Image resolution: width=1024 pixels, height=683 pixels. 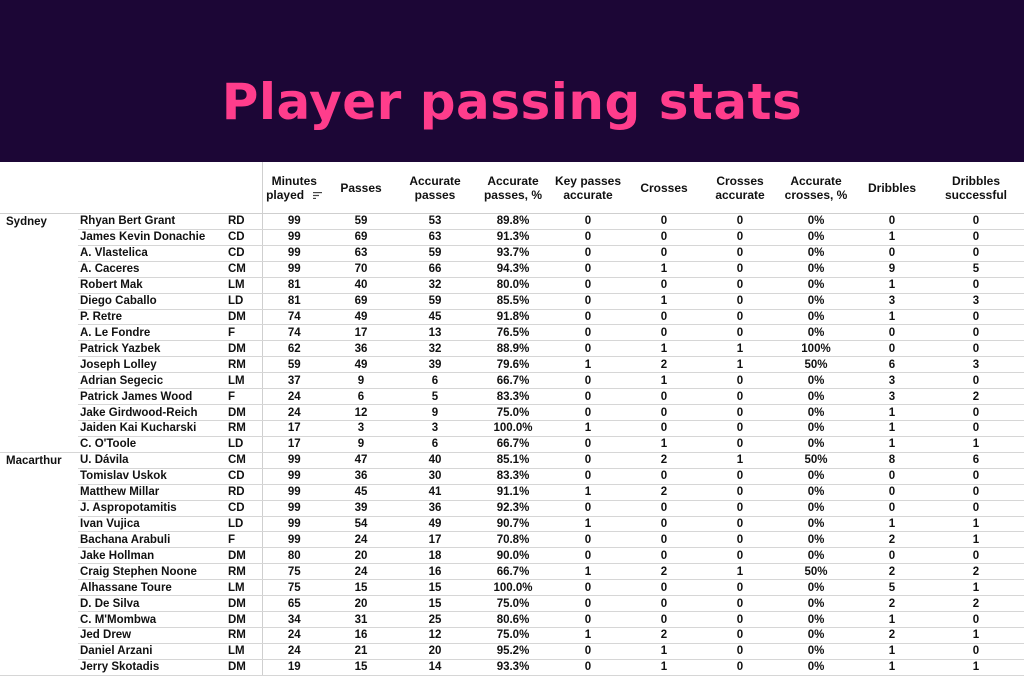 What do you see at coordinates (293, 188) in the screenshot?
I see `header-minutes-played: Minutes played` at bounding box center [293, 188].